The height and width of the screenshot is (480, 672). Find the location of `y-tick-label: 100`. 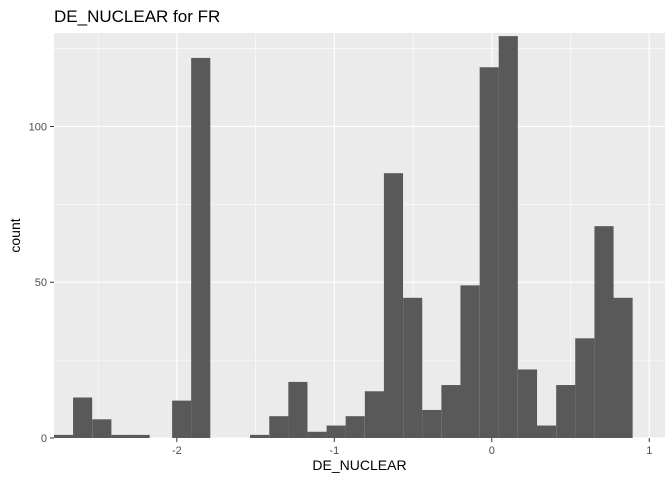

y-tick-label: 100 is located at coordinates (38, 127).